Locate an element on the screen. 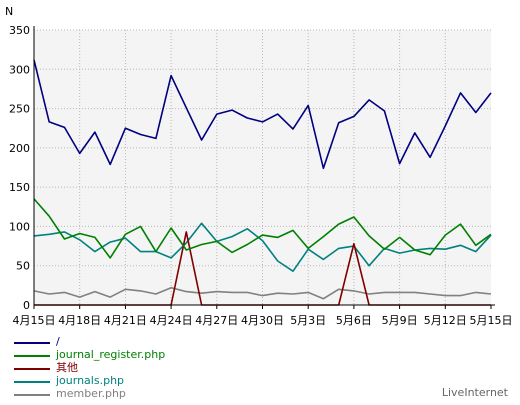  y-tick-label: 0 is located at coordinates (26, 305).